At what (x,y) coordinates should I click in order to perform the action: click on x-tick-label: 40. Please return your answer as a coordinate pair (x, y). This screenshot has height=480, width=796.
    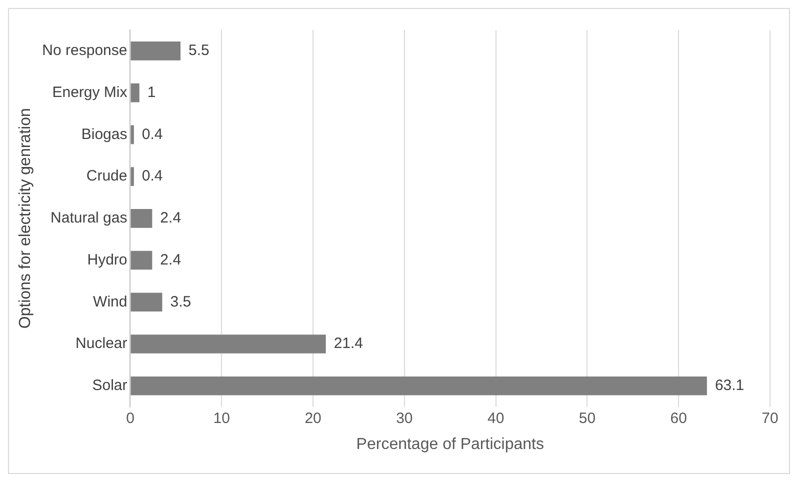
    Looking at the image, I should click on (495, 418).